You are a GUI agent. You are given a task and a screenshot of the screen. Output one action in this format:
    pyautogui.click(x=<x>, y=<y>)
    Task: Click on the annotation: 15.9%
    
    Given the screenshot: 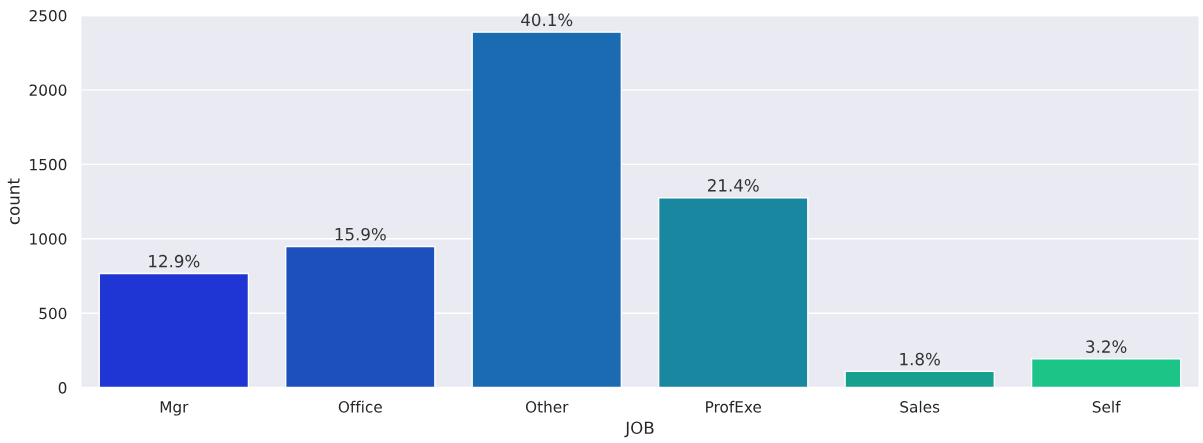 What is the action you would take?
    pyautogui.click(x=360, y=234)
    